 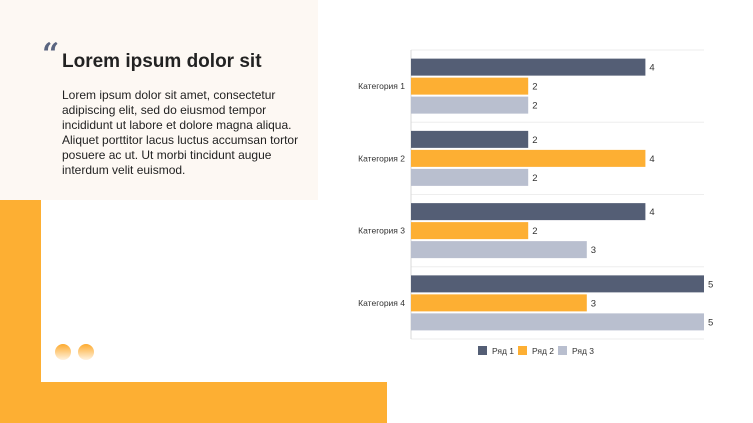 What do you see at coordinates (503, 351) in the screenshot?
I see `legend-label: Ряд 1` at bounding box center [503, 351].